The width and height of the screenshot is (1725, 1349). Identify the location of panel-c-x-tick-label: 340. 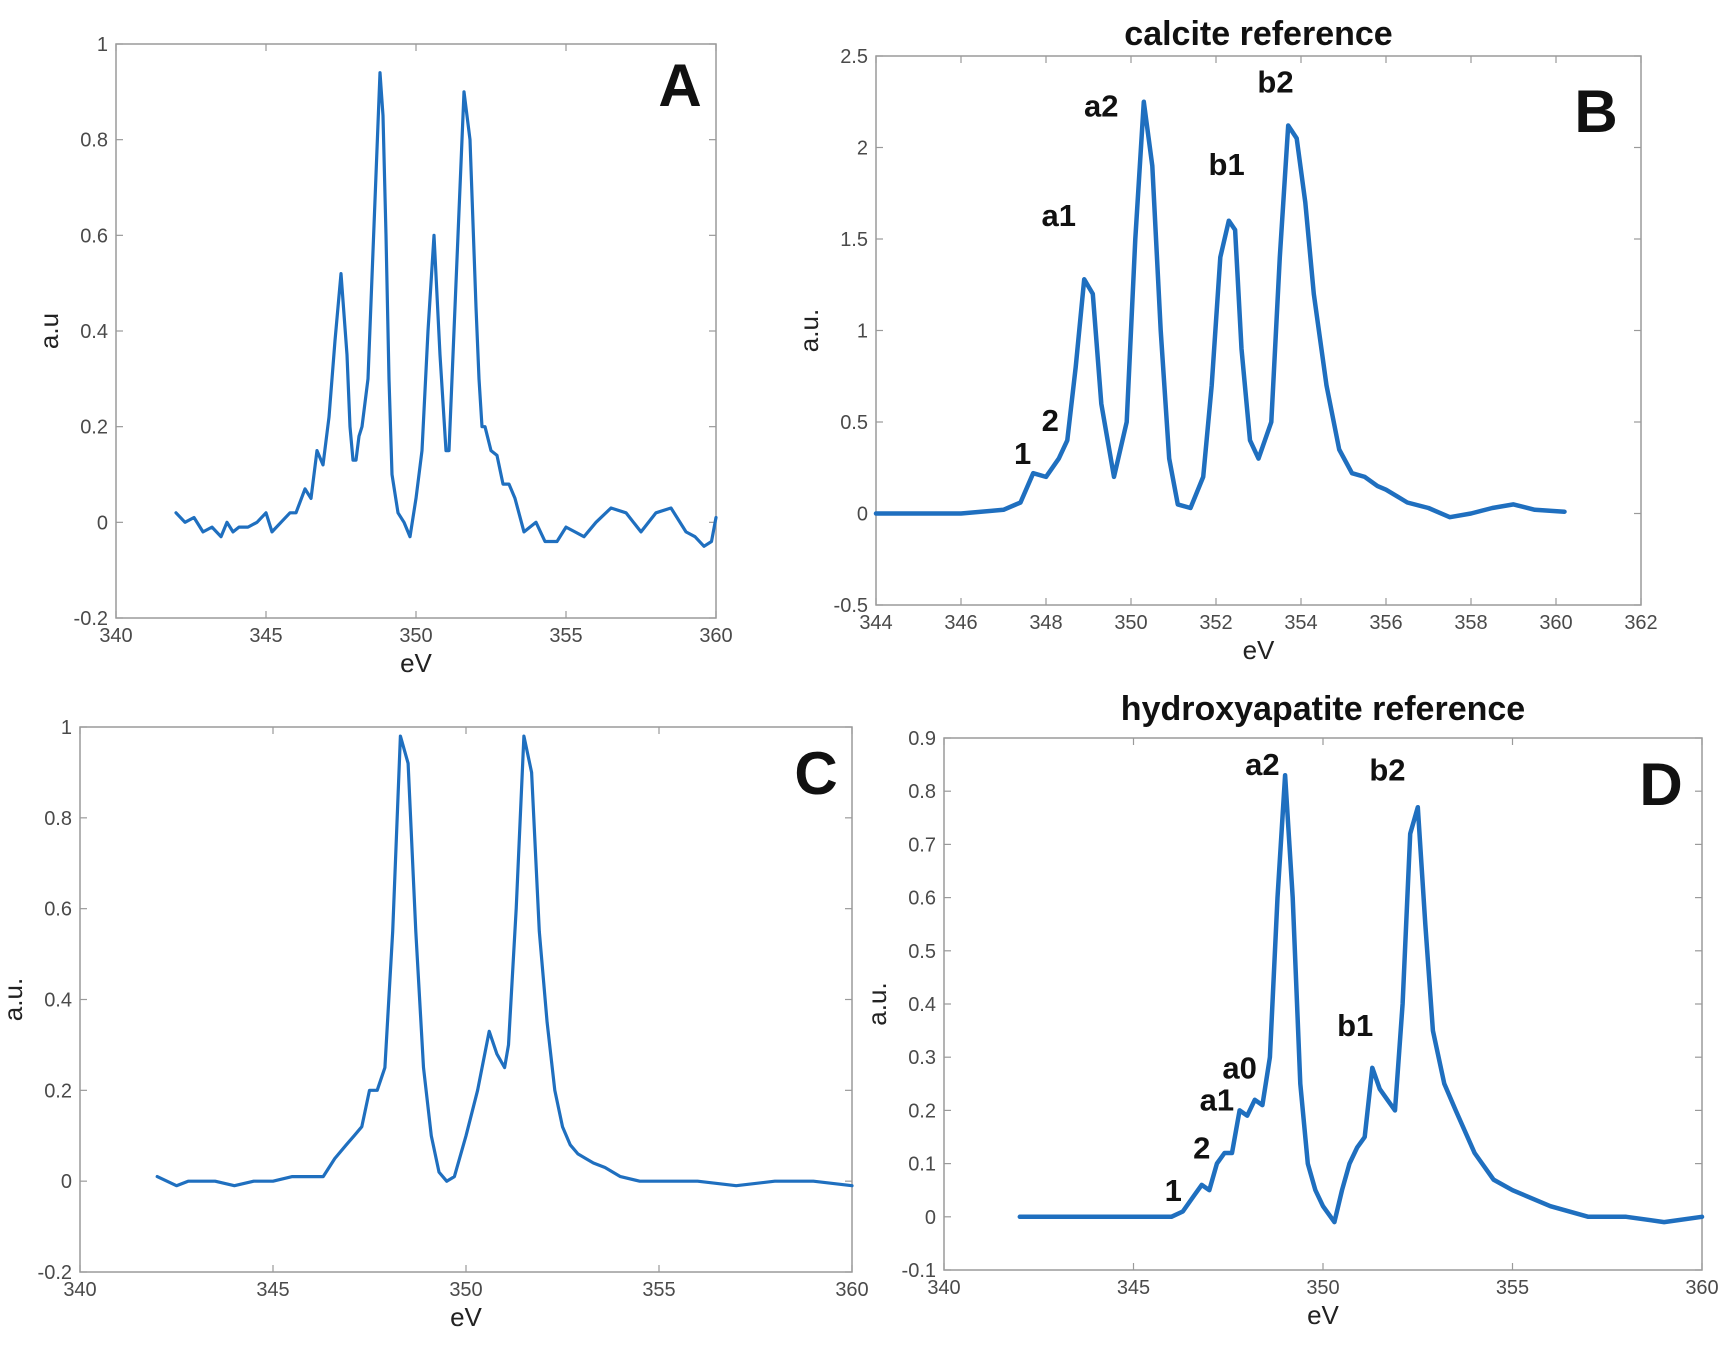
(79, 1290).